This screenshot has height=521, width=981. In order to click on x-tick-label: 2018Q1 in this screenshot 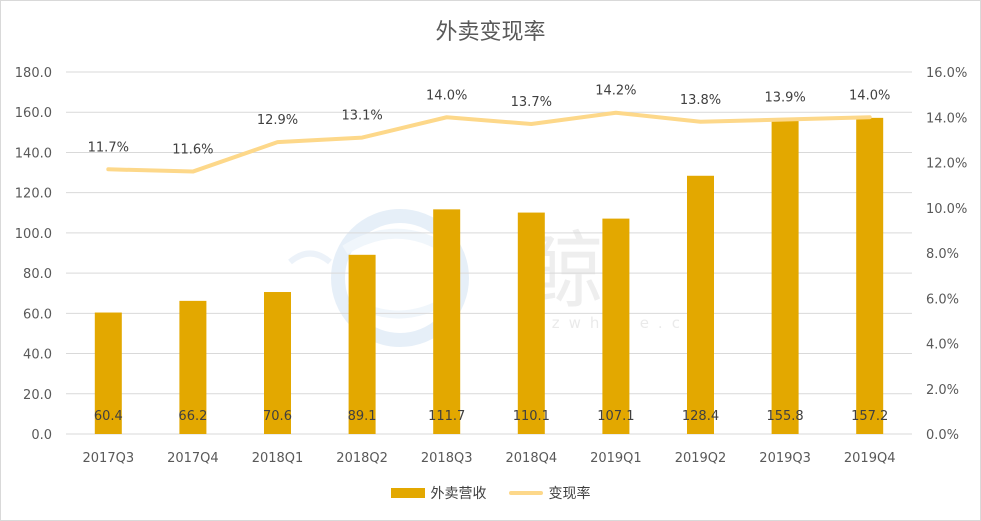, I will do `click(278, 458)`.